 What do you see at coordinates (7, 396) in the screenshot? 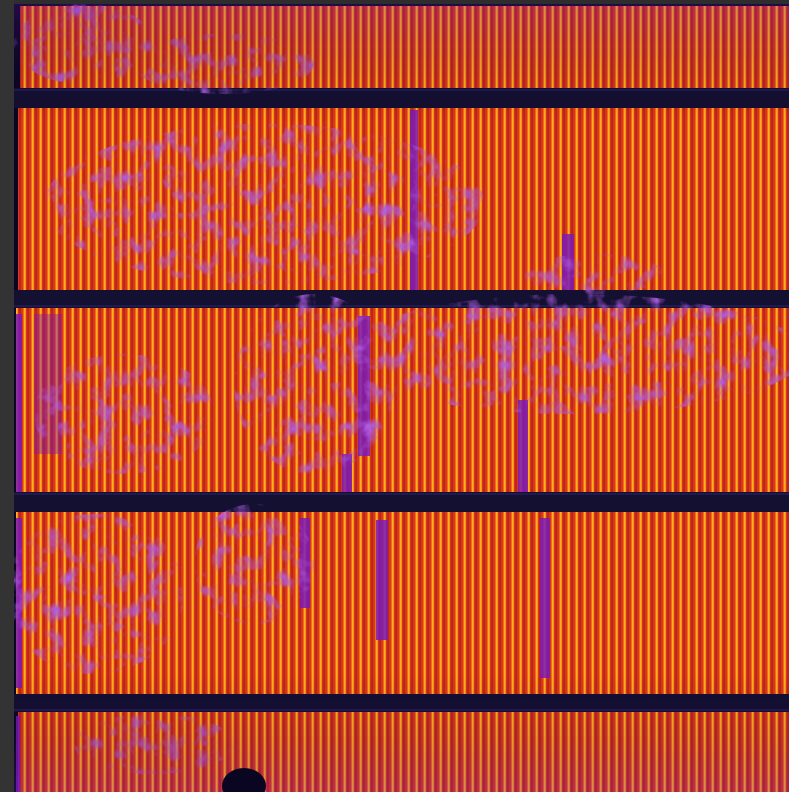
I see `viewer-frame-edge` at bounding box center [7, 396].